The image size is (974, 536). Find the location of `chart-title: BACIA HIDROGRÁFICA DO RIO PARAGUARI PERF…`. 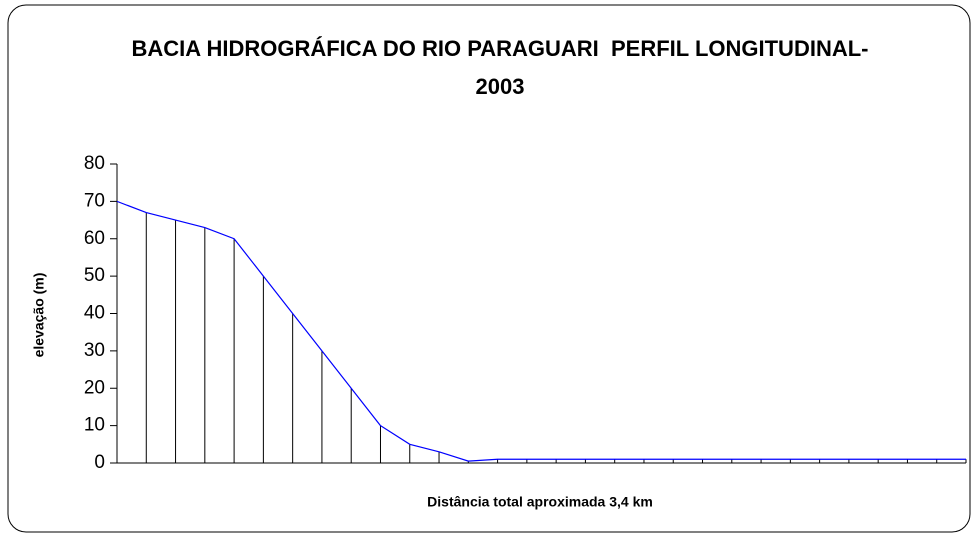

chart-title: BACIA HIDROGRÁFICA DO RIO PARAGUARI PERF… is located at coordinates (503, 67).